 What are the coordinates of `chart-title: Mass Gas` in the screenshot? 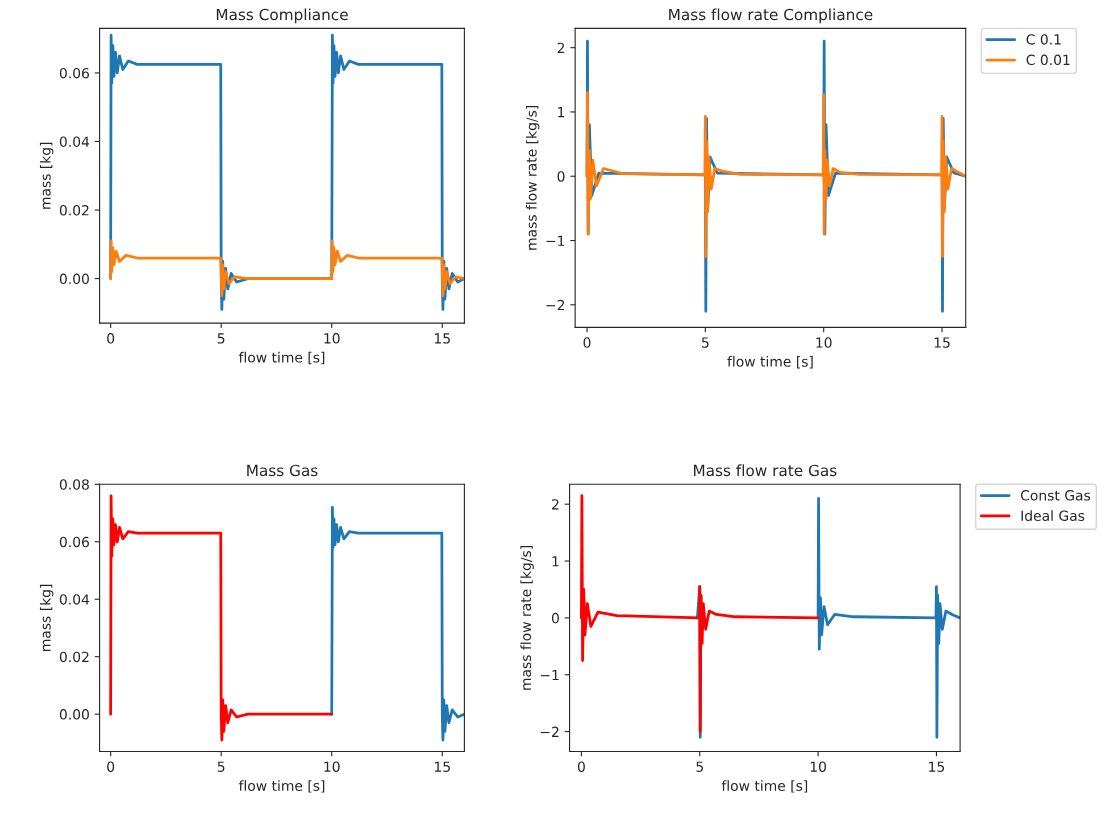 It's located at (282, 470).